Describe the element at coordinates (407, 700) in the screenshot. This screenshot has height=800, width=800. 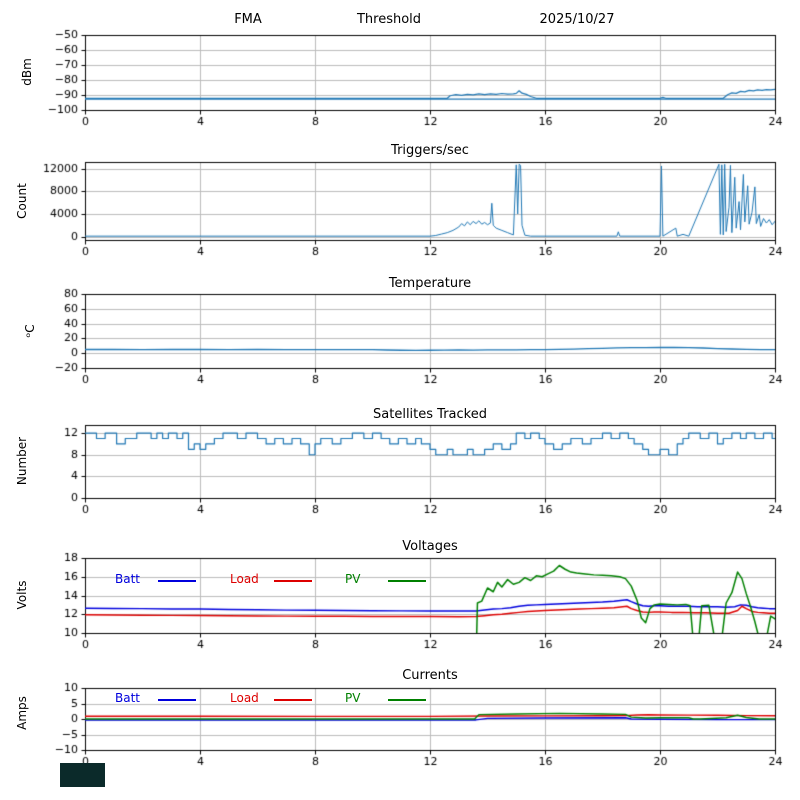
I see `currents-legend-line-pv` at that location.